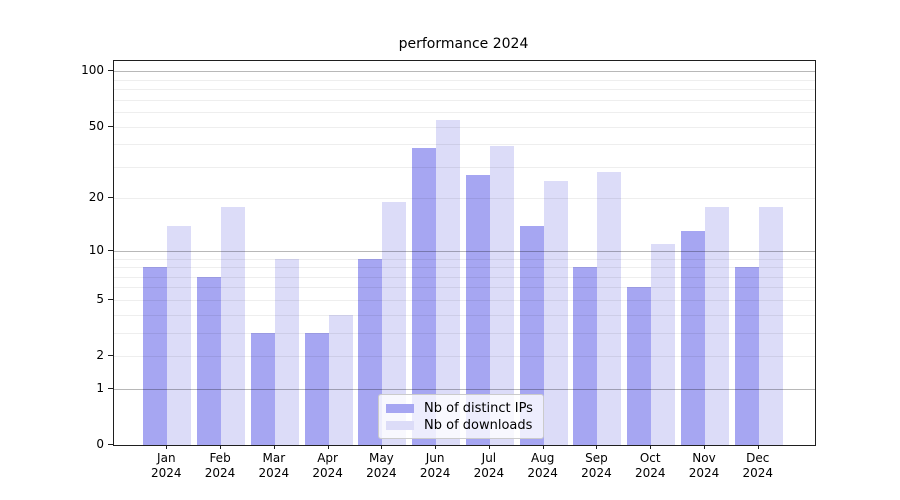  I want to click on x-tick-label: May 2024, so click(381, 466).